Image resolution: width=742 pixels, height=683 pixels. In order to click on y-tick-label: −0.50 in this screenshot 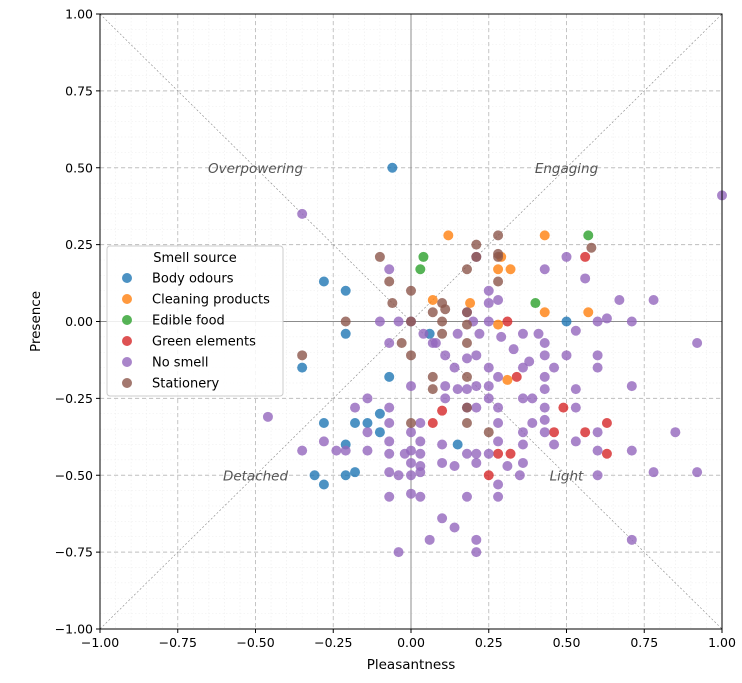, I will do `click(74, 475)`.